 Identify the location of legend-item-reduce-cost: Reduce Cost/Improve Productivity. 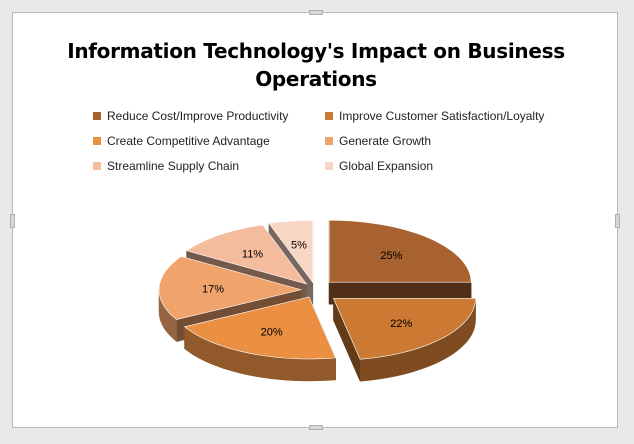
(190, 116).